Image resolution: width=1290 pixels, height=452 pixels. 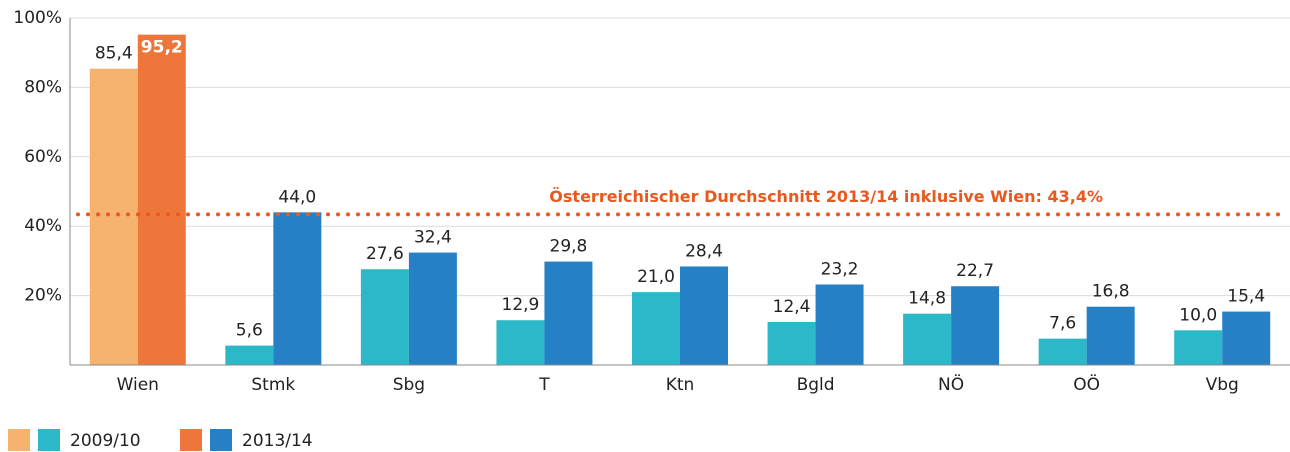 I want to click on x-tick-label: T, so click(x=544, y=385).